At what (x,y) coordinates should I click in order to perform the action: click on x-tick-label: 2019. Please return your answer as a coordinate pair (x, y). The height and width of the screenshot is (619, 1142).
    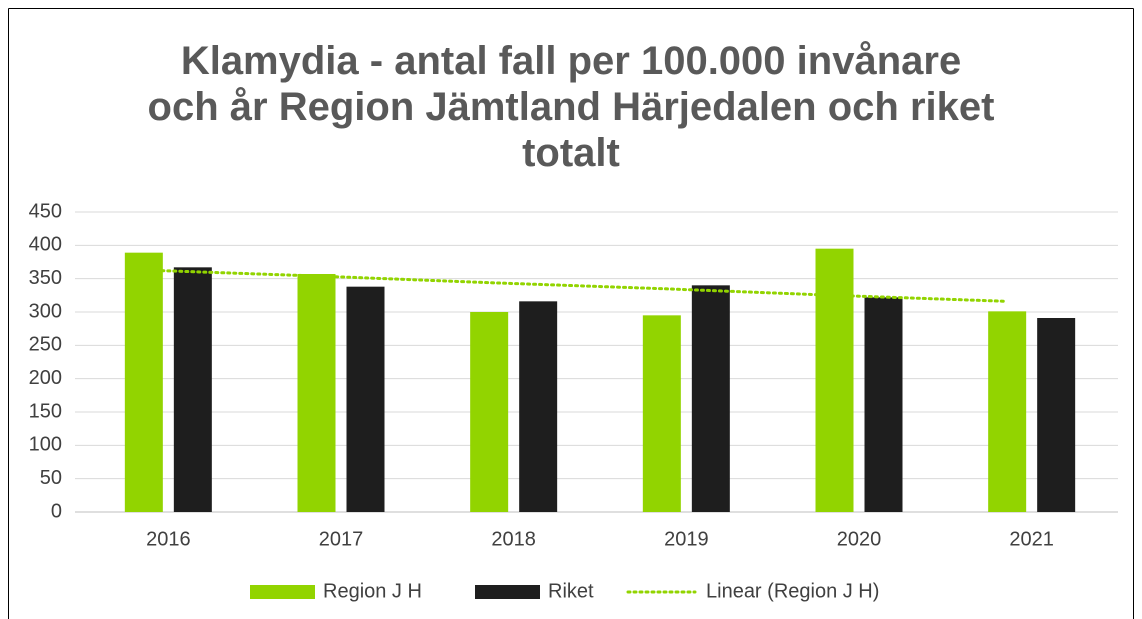
    Looking at the image, I should click on (686, 539).